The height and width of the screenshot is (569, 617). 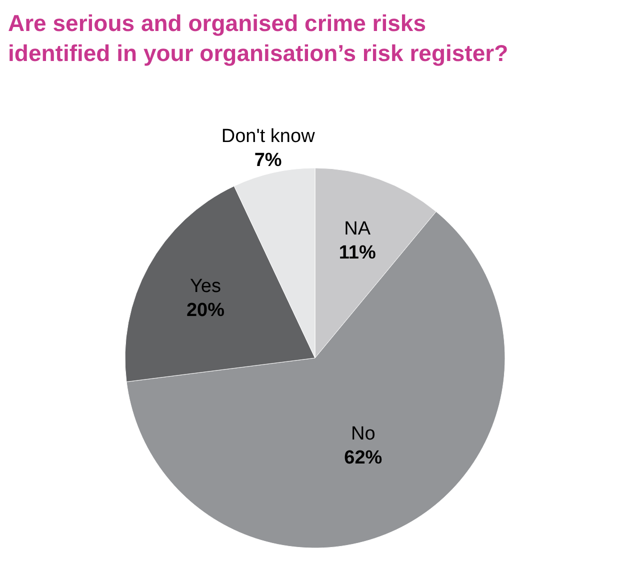 What do you see at coordinates (268, 161) in the screenshot?
I see `data-label: 7%` at bounding box center [268, 161].